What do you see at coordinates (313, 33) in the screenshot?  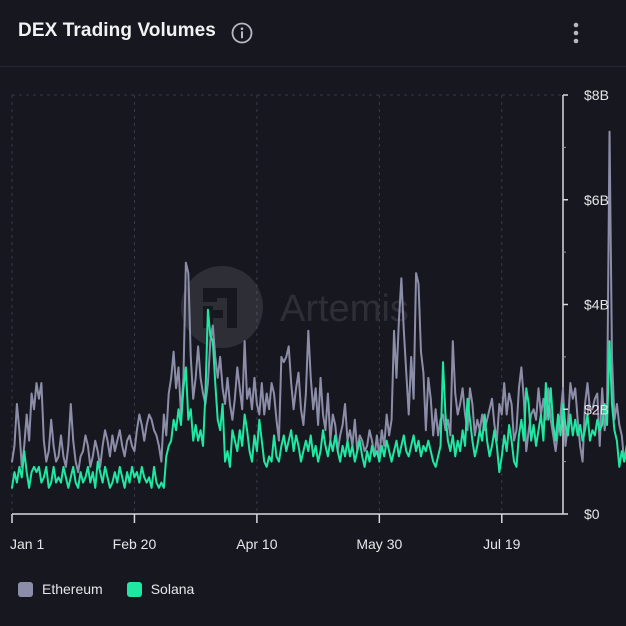 I see `chart-header: DEX Trading Volumes` at bounding box center [313, 33].